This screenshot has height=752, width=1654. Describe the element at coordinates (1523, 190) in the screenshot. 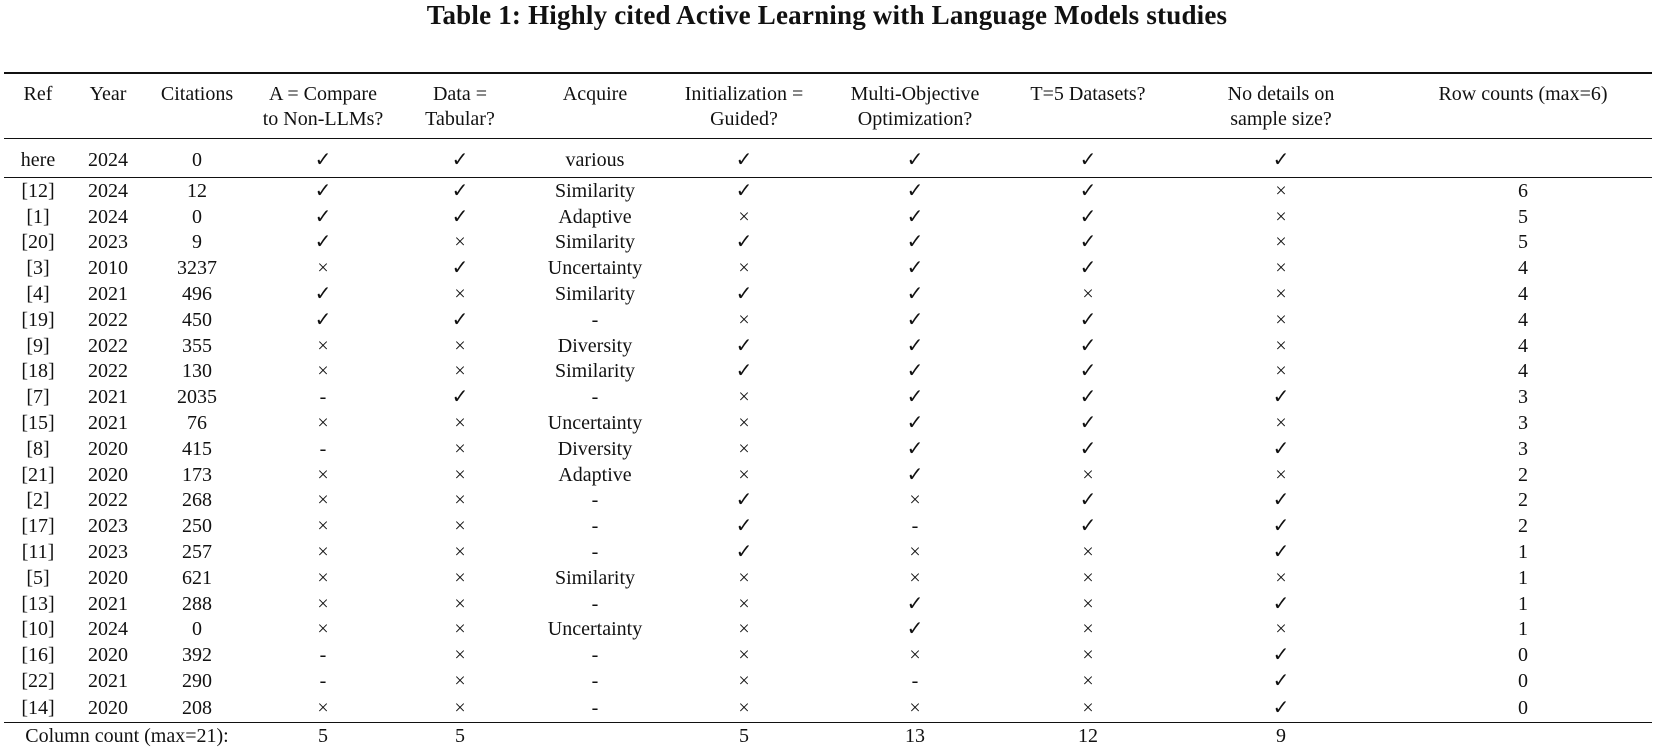

I see `cell-row-counts: 6` at that location.